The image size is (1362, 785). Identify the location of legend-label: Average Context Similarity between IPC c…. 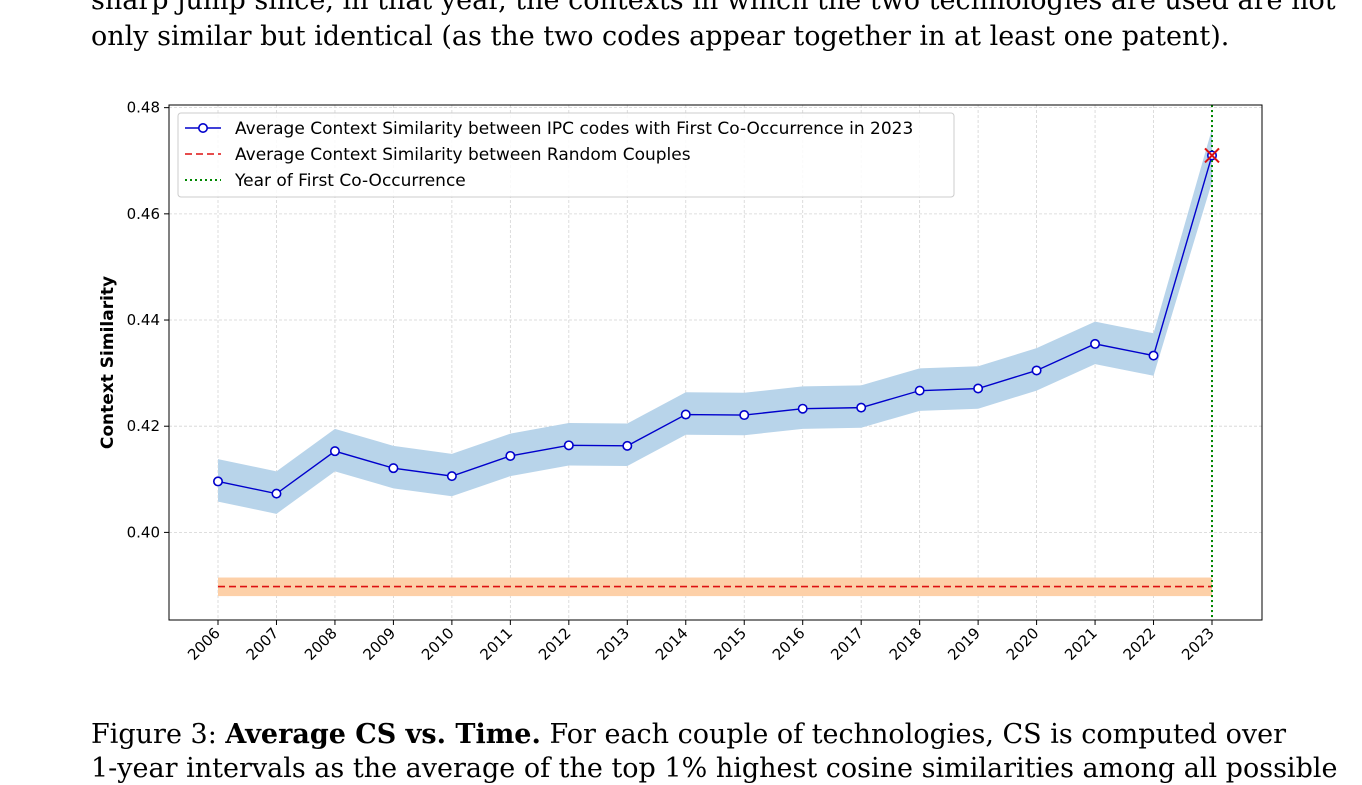
(574, 129).